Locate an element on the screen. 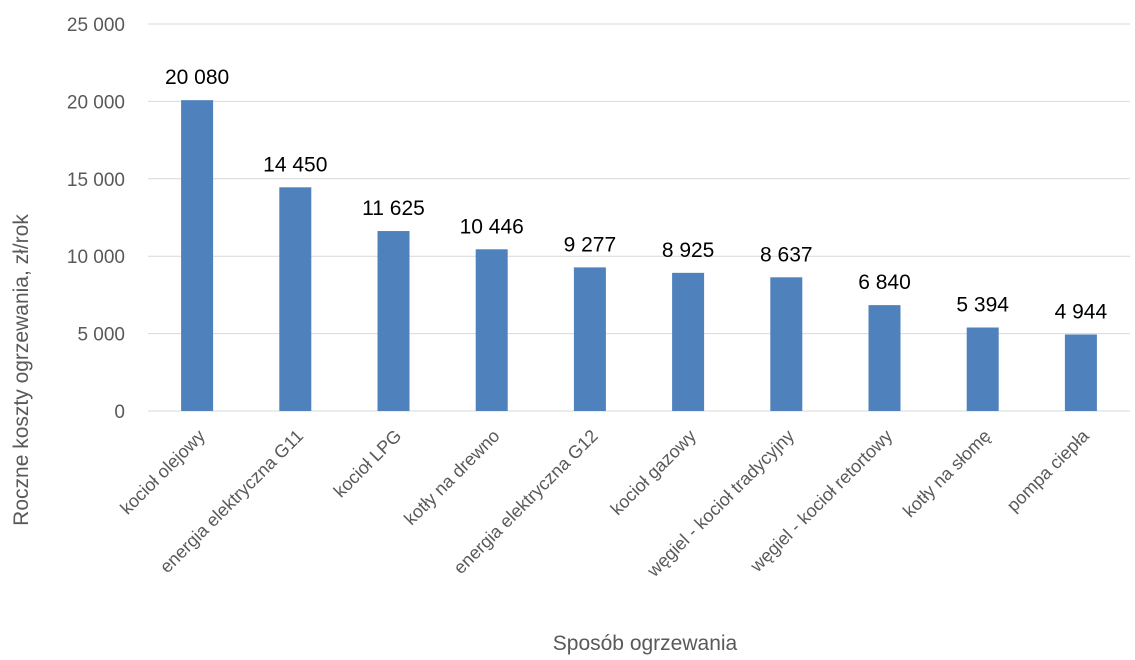 The image size is (1135, 660). data-label: 20 080 is located at coordinates (197, 77).